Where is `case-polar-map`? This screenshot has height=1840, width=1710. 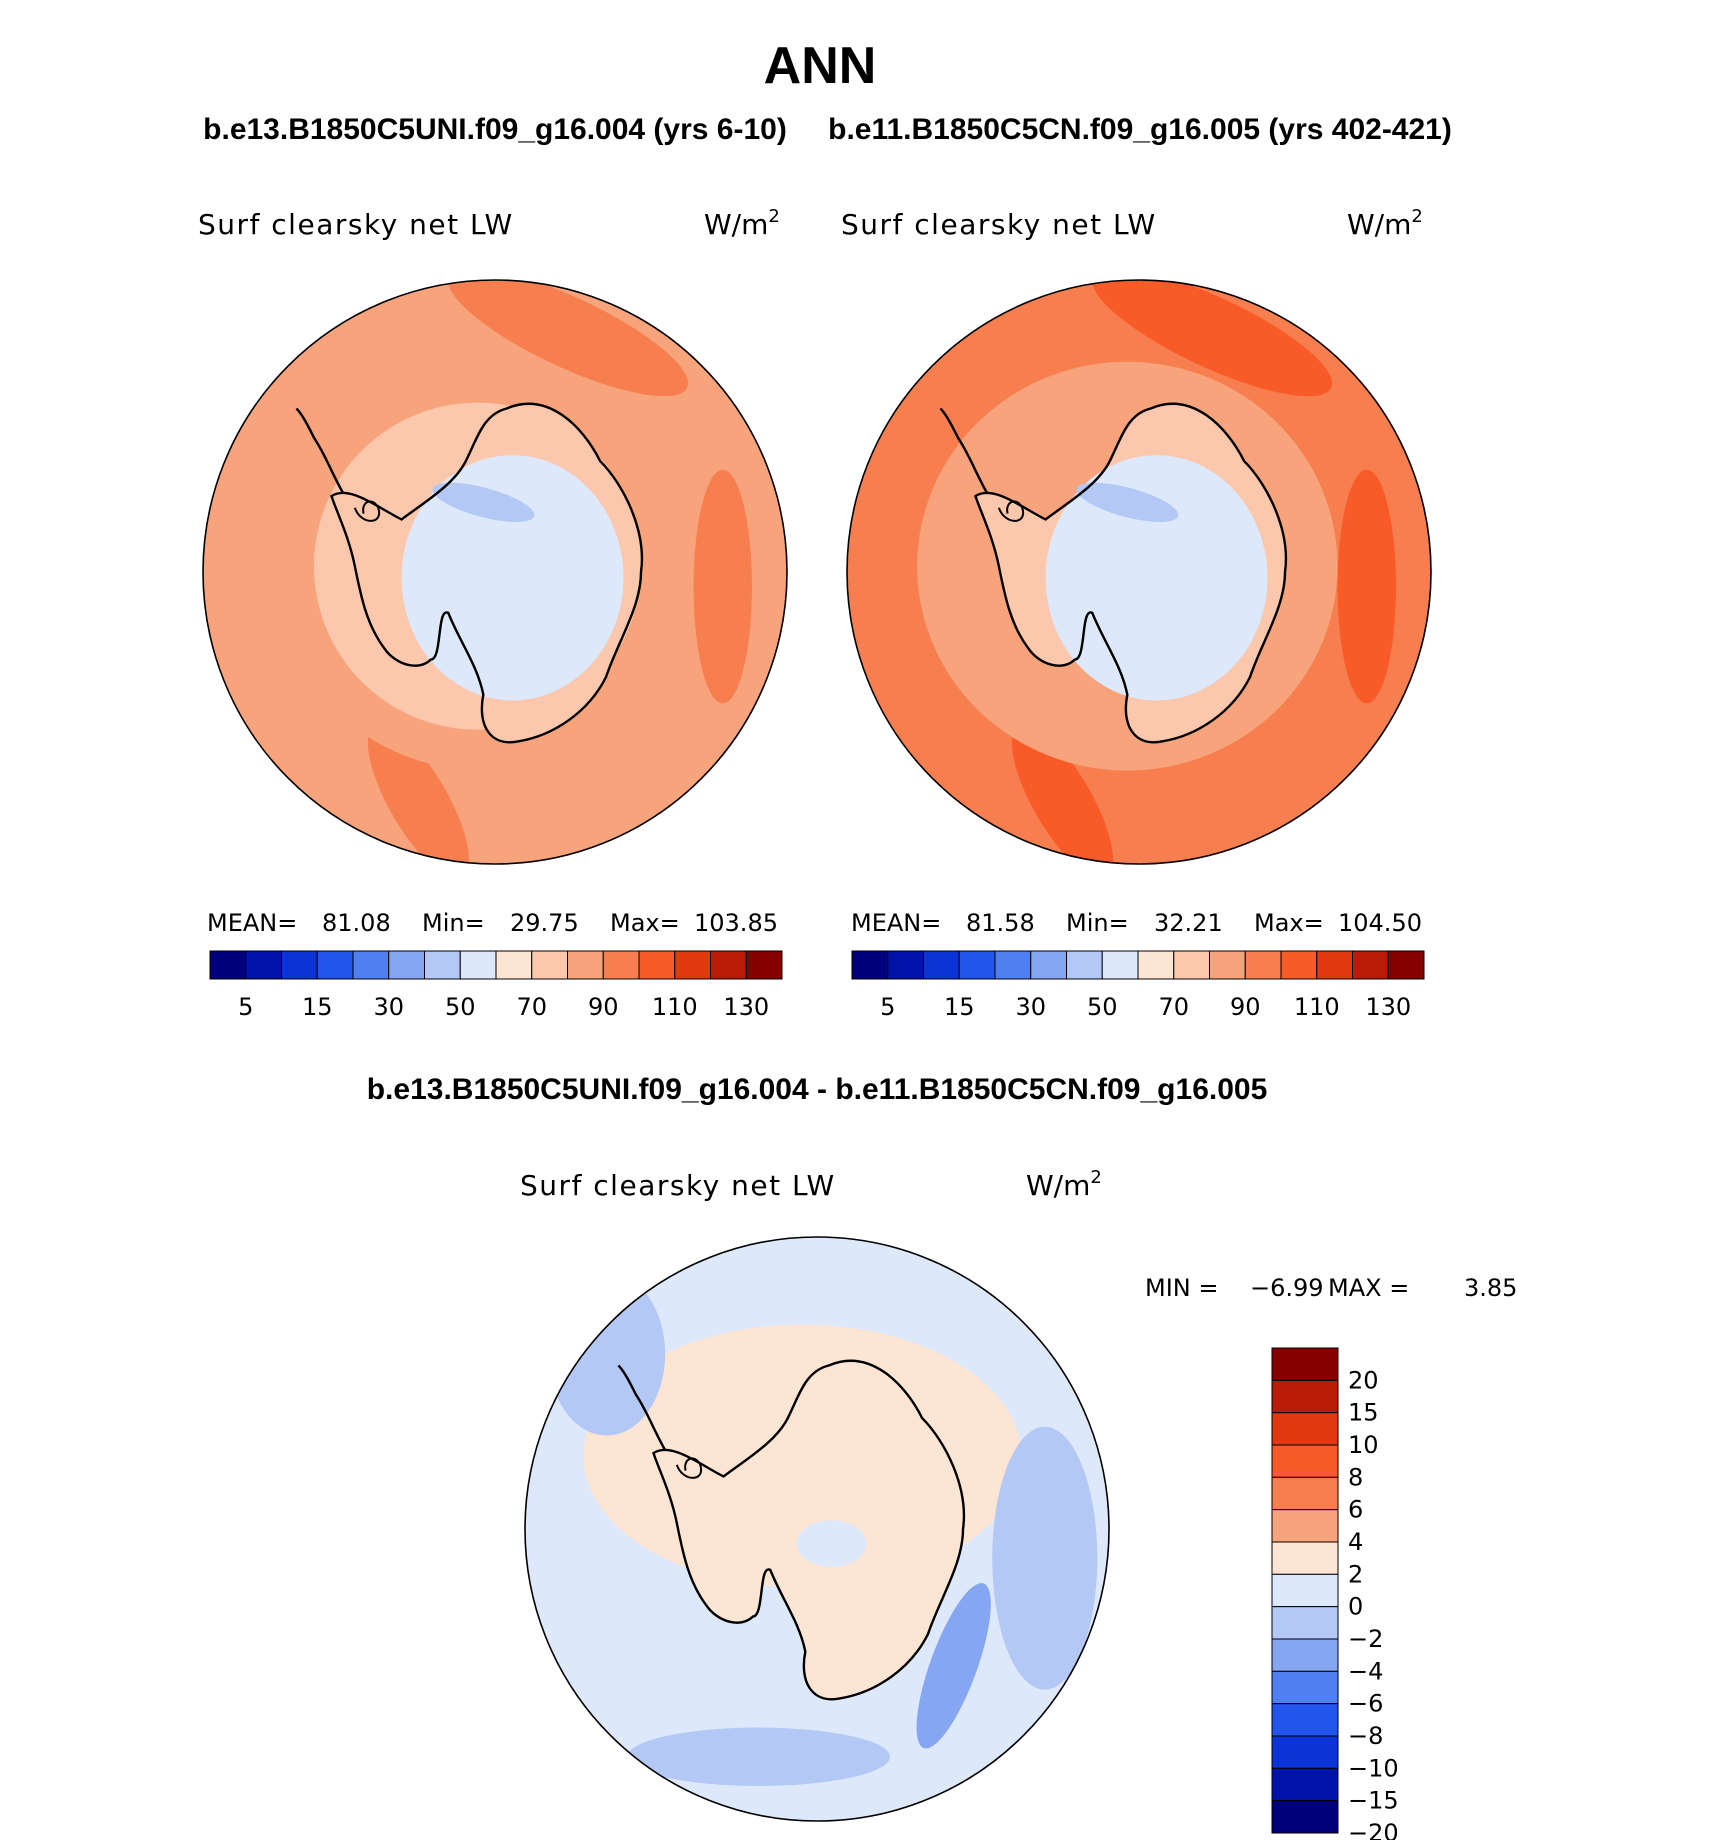
case-polar-map is located at coordinates (495, 568).